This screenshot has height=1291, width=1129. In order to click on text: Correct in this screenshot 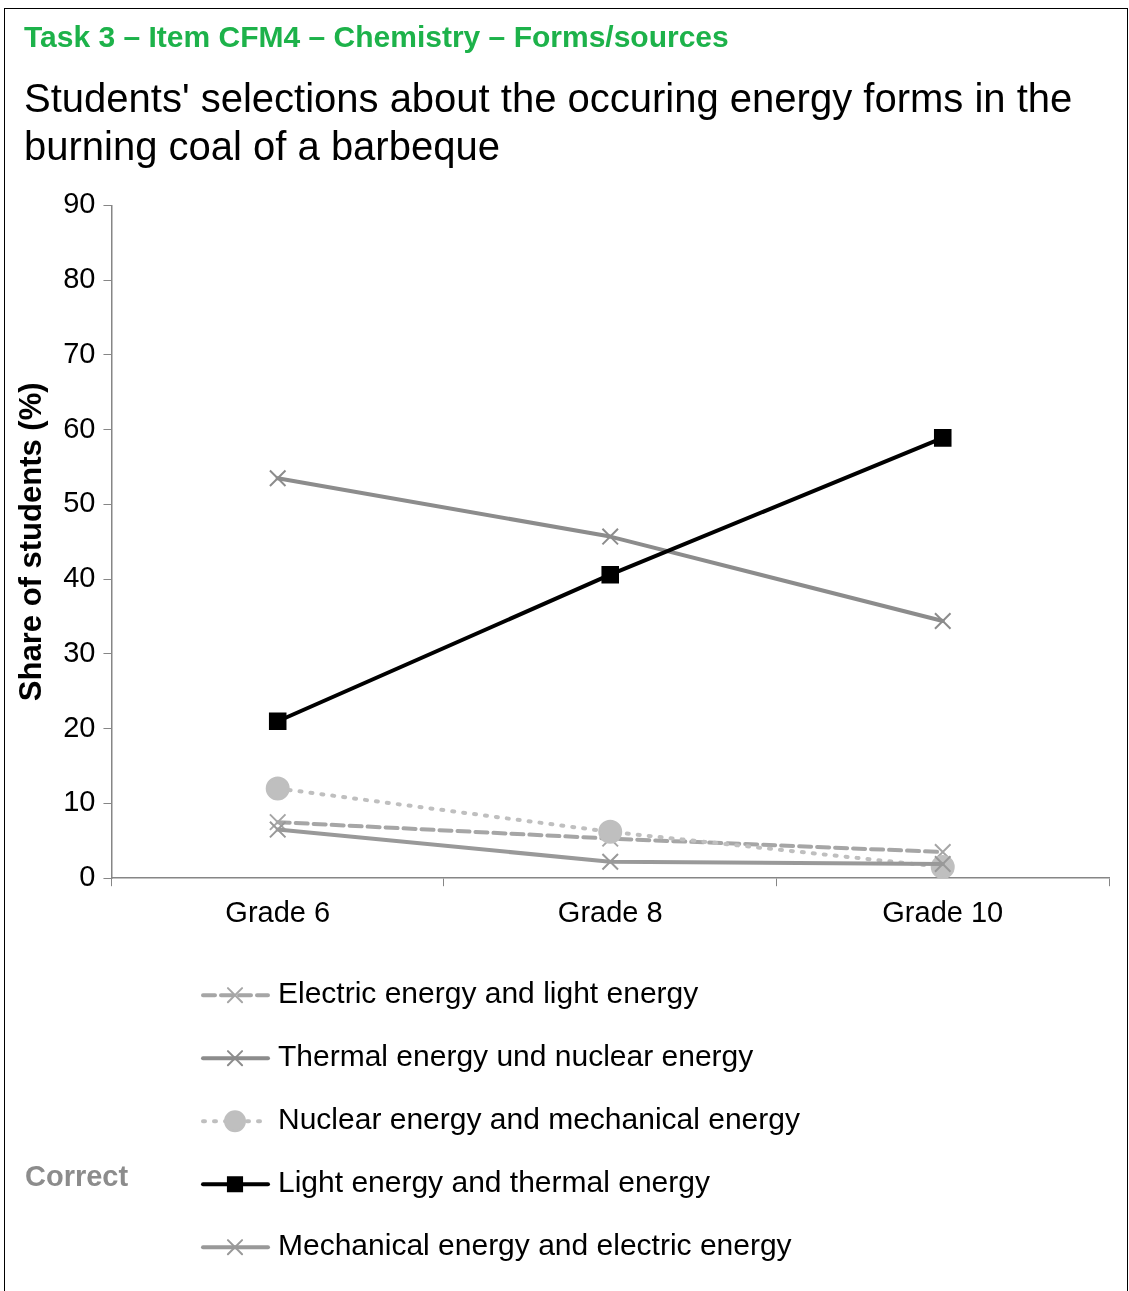, I will do `click(77, 1176)`.